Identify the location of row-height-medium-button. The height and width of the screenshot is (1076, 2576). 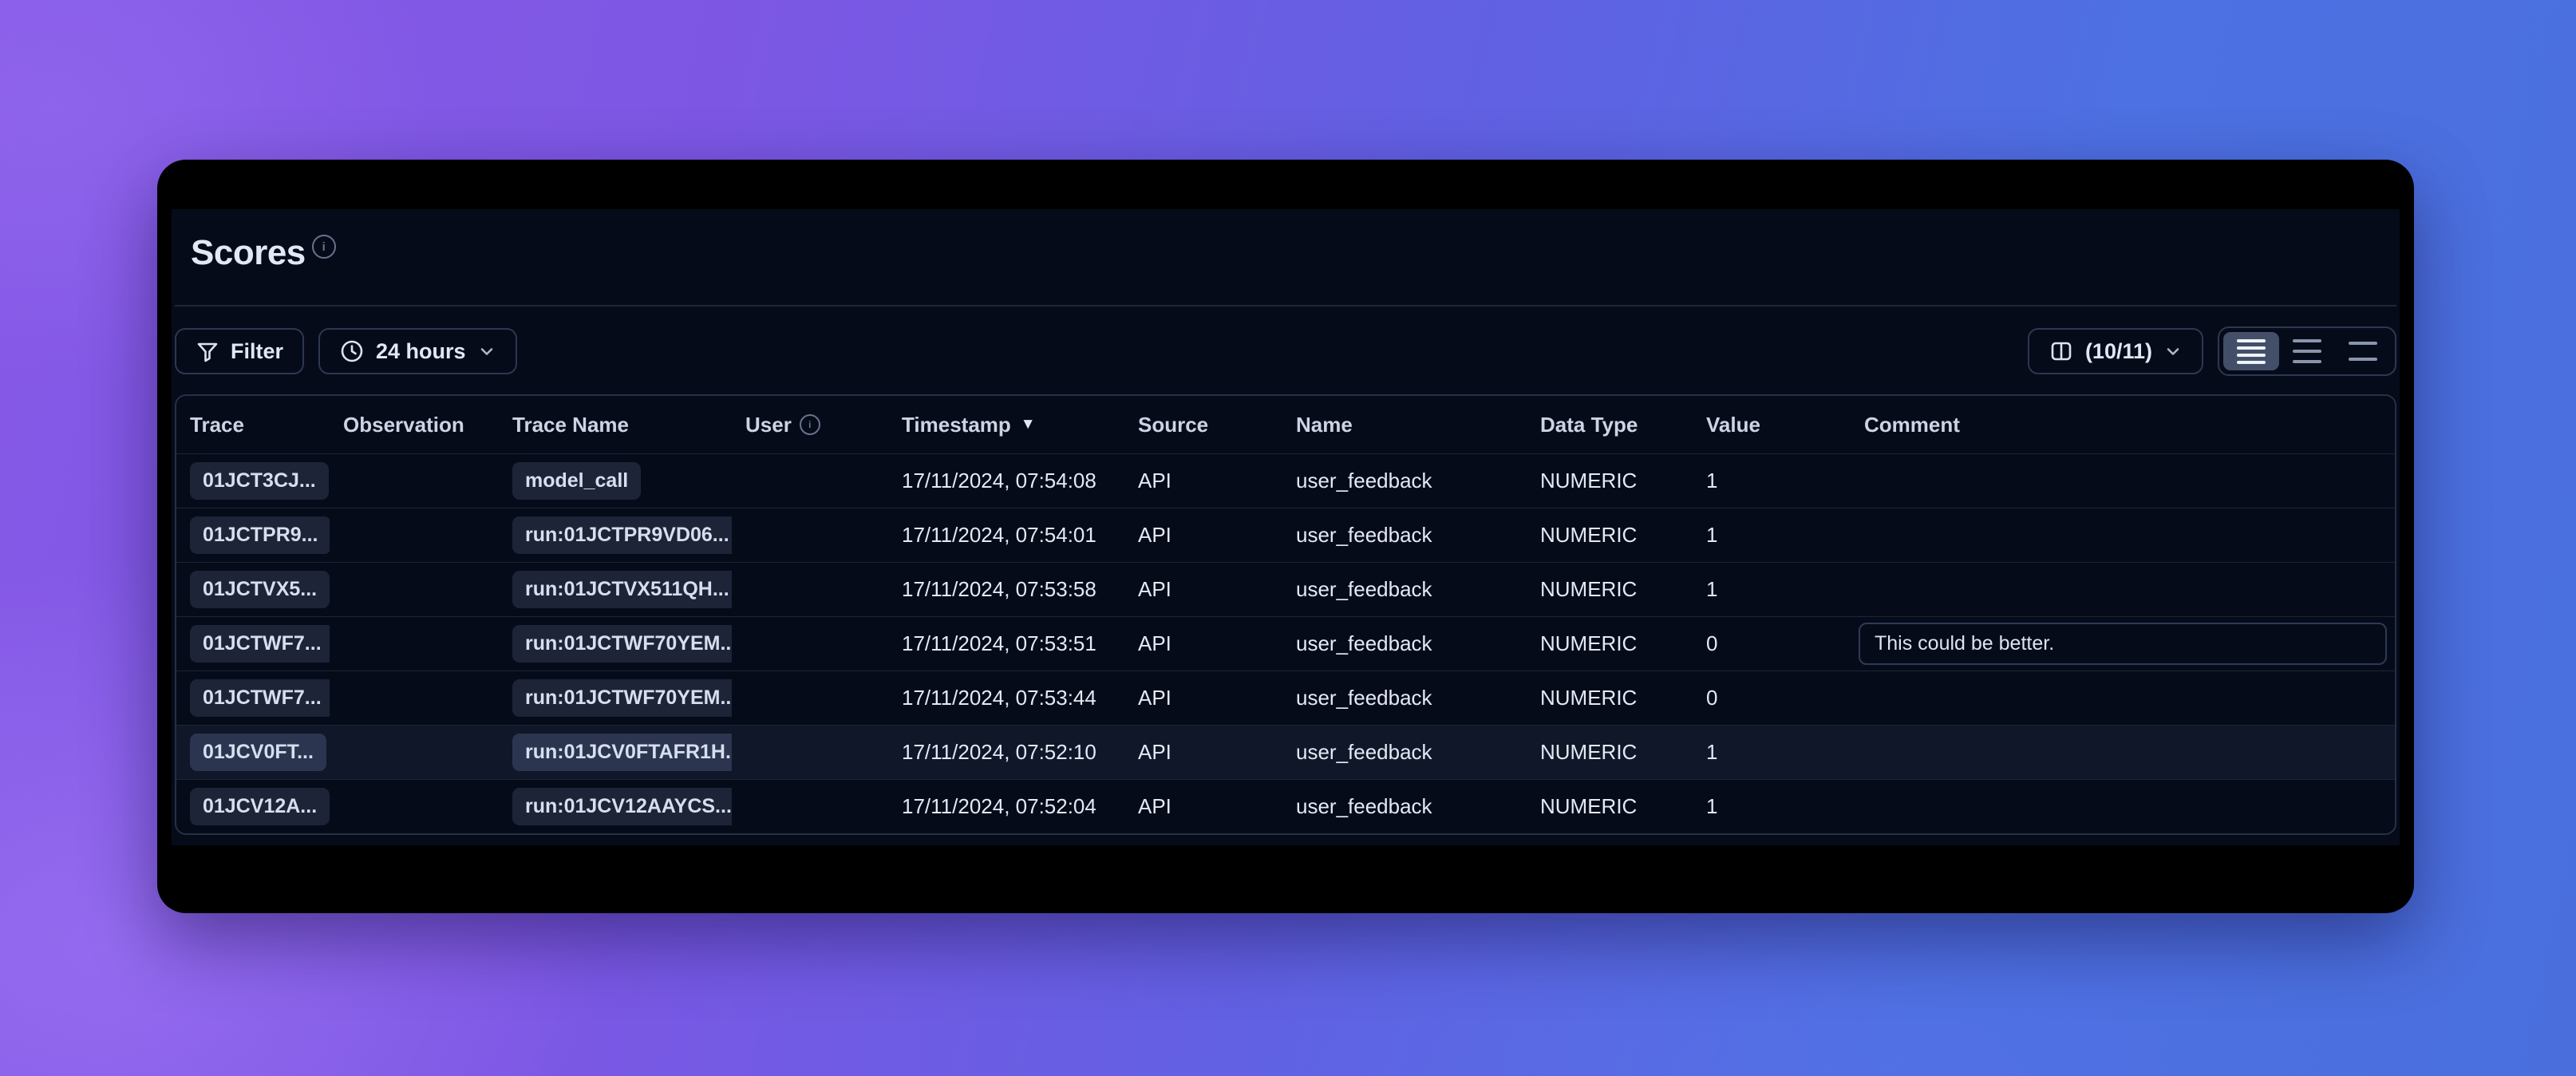
(2307, 351).